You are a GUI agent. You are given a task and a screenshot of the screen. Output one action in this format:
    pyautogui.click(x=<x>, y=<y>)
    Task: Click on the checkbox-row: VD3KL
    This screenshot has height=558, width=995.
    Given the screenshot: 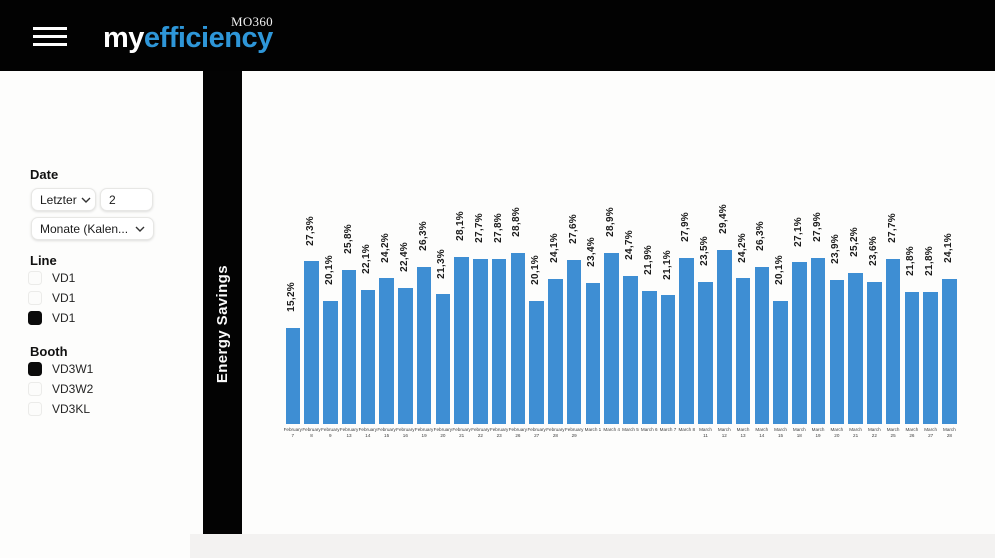 What is the action you would take?
    pyautogui.click(x=60, y=409)
    